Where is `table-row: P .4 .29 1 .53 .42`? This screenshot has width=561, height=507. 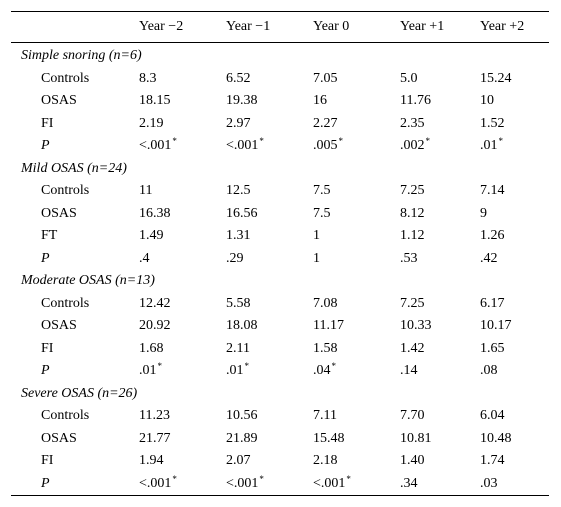
table-row: P .4 .29 1 .53 .42 is located at coordinates (280, 259).